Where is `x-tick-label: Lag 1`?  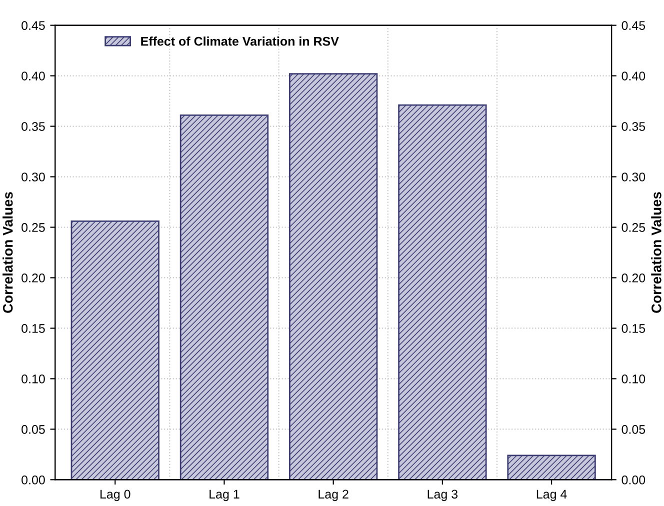 x-tick-label: Lag 1 is located at coordinates (225, 496).